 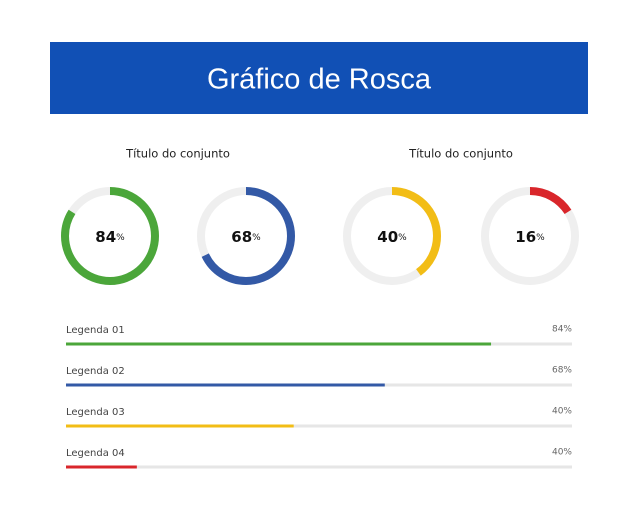 What do you see at coordinates (95, 412) in the screenshot?
I see `legend-name: Legenda 03` at bounding box center [95, 412].